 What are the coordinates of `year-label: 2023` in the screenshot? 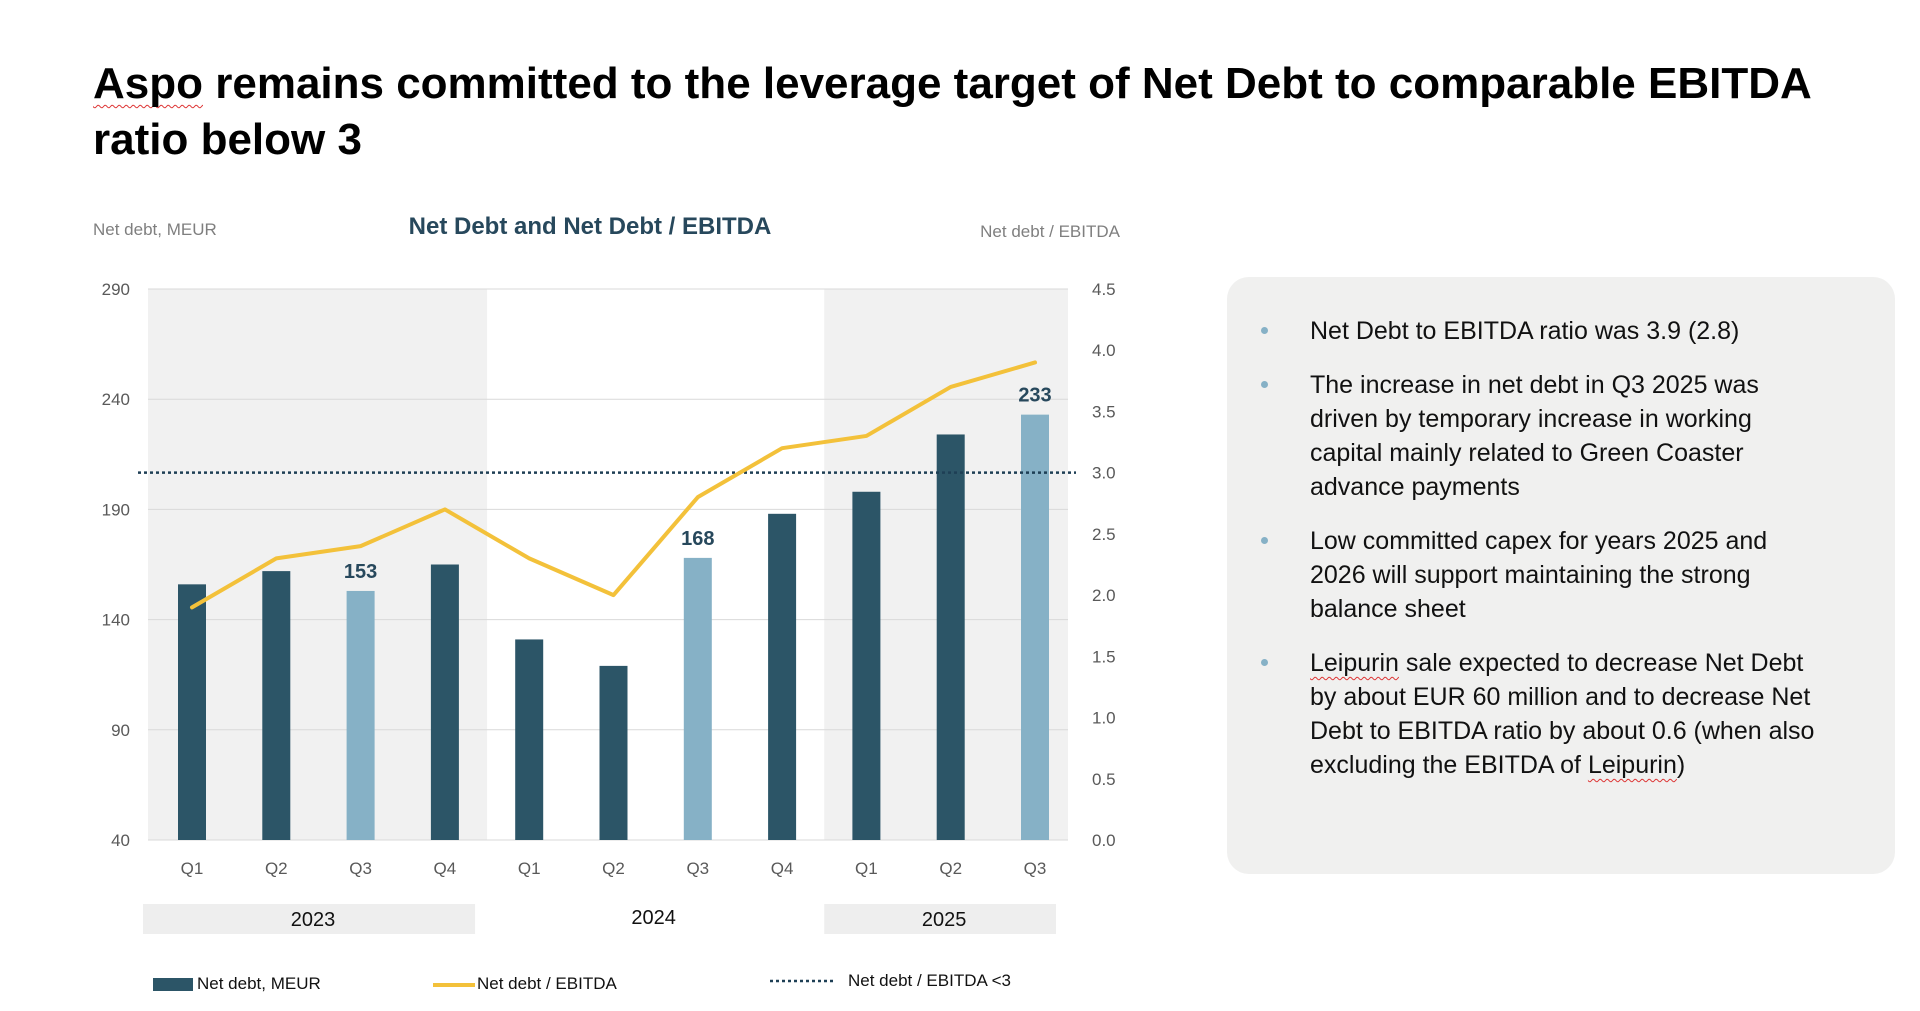 It's located at (313, 920).